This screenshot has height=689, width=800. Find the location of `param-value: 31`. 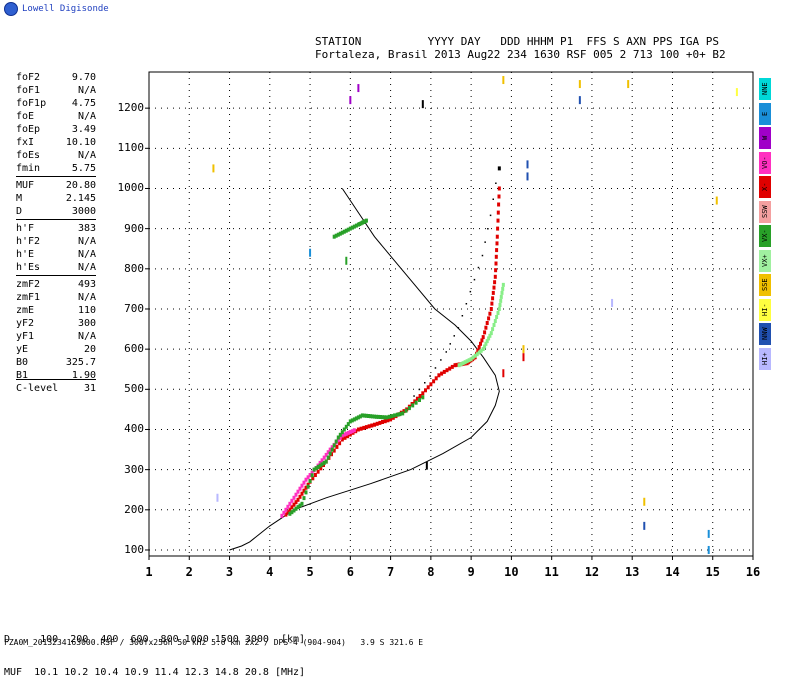

param-value: 31 is located at coordinates (89, 388).